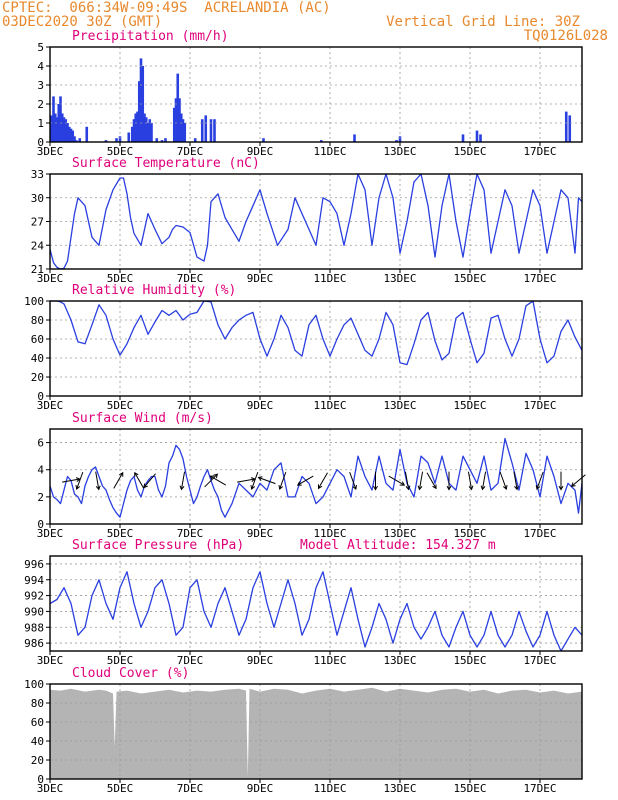  What do you see at coordinates (37, 174) in the screenshot?
I see `panel-2-ytick-label: 33` at bounding box center [37, 174].